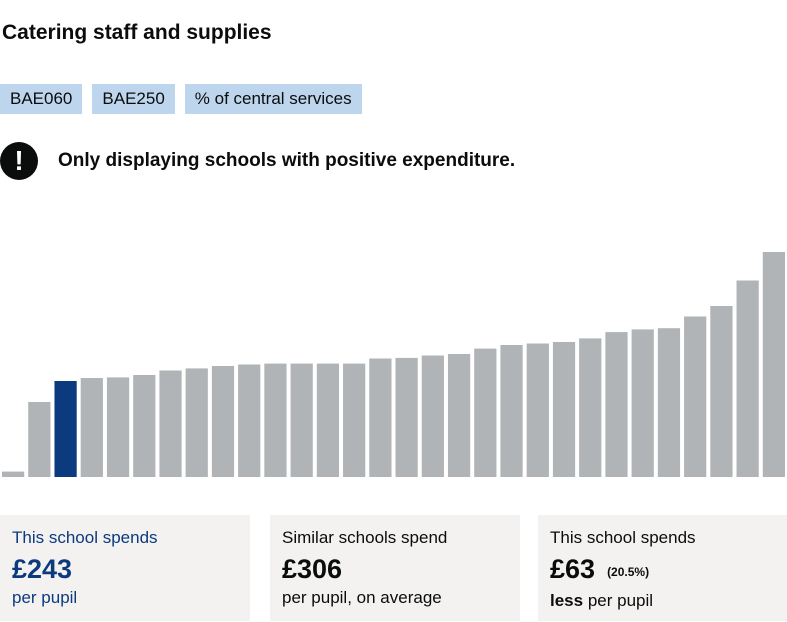  I want to click on tag-central-services: % of central services, so click(273, 99).